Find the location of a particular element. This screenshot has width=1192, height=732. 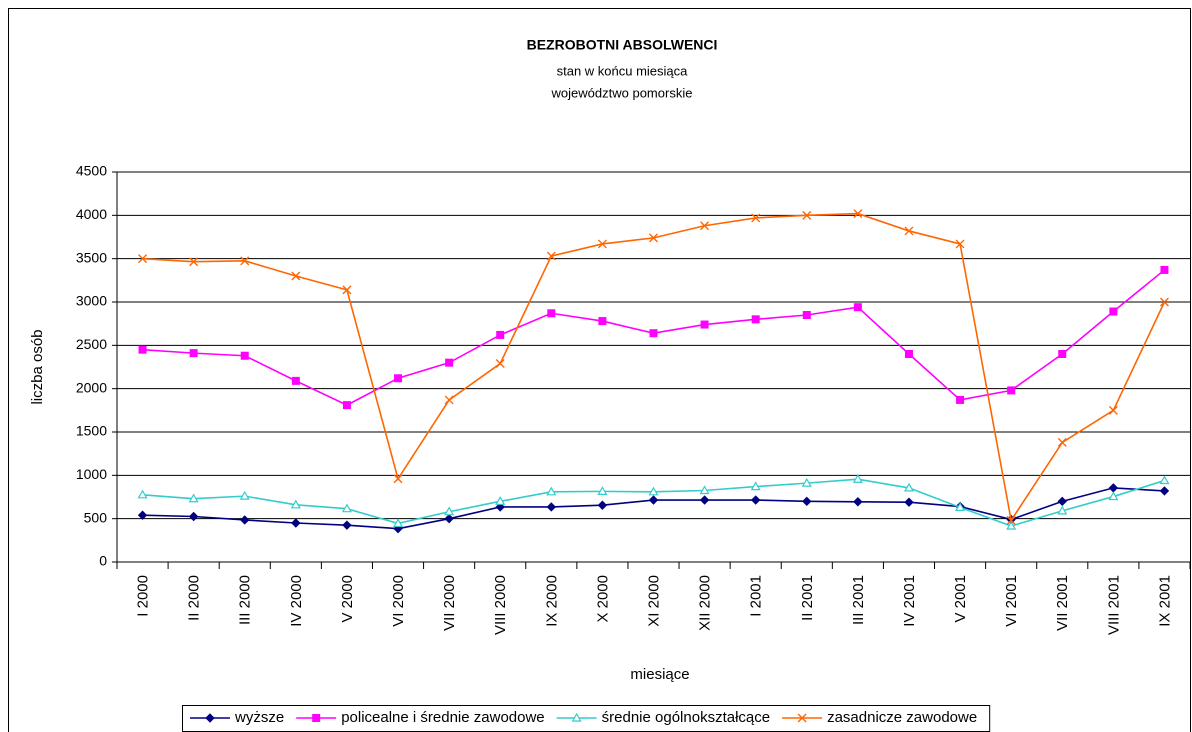

y-tick-label: 2000 is located at coordinates (91, 387).